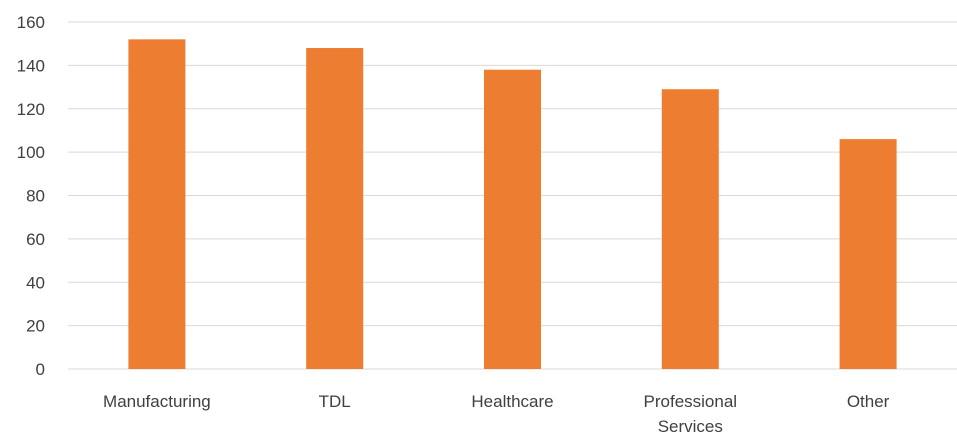 The width and height of the screenshot is (957, 444). Describe the element at coordinates (35, 239) in the screenshot. I see `y-tick-label: 60` at that location.